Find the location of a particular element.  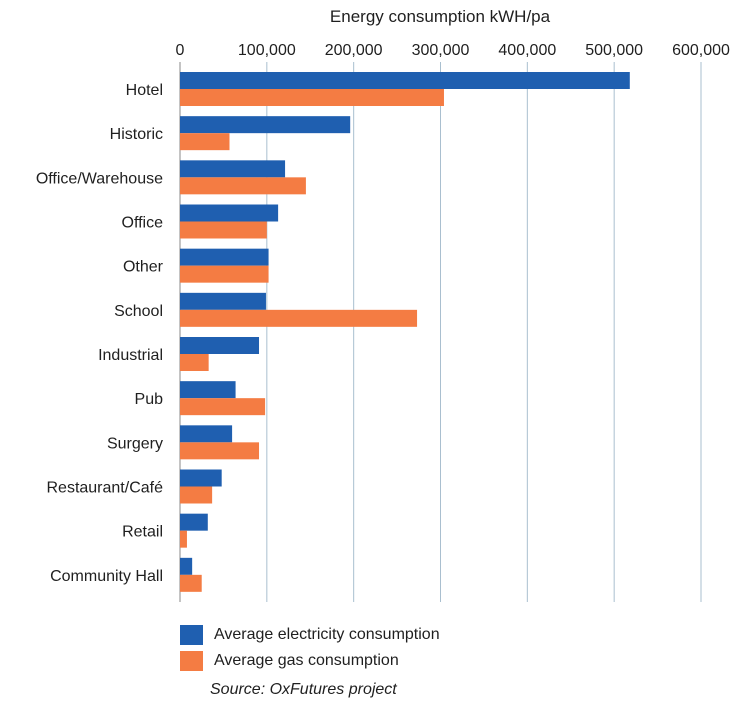

category-label: Office is located at coordinates (143, 223).